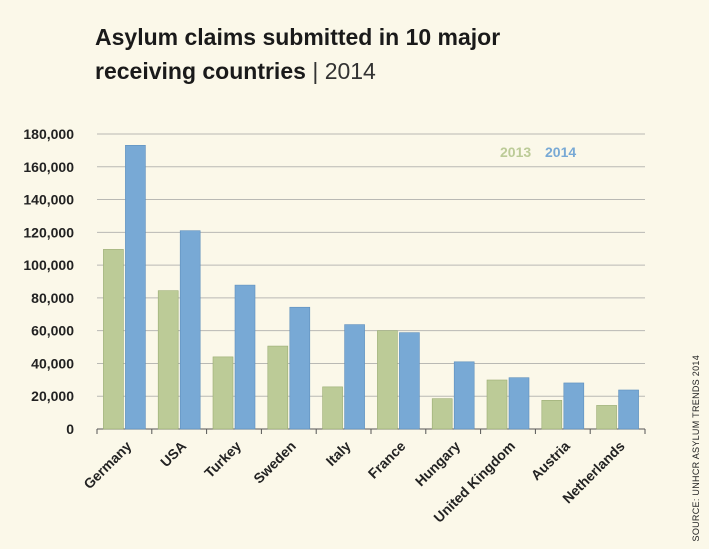 Image resolution: width=709 pixels, height=549 pixels. Describe the element at coordinates (48, 200) in the screenshot. I see `y-tick-label: 140,000` at that location.